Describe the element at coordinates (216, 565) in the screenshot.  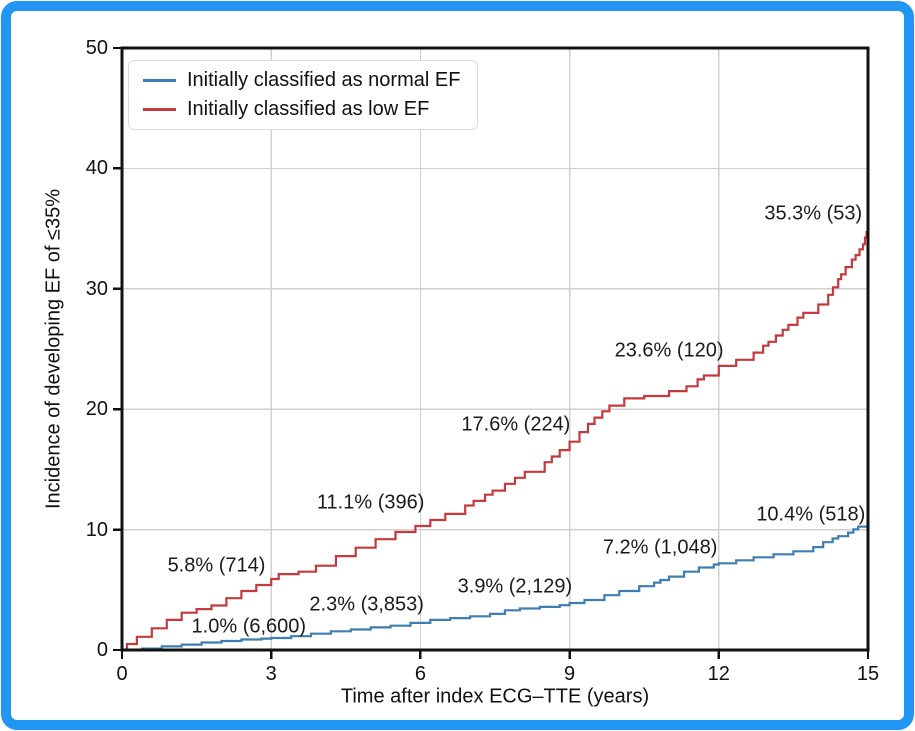
I see `annotation-low-ef: 5.8% (714)` at that location.